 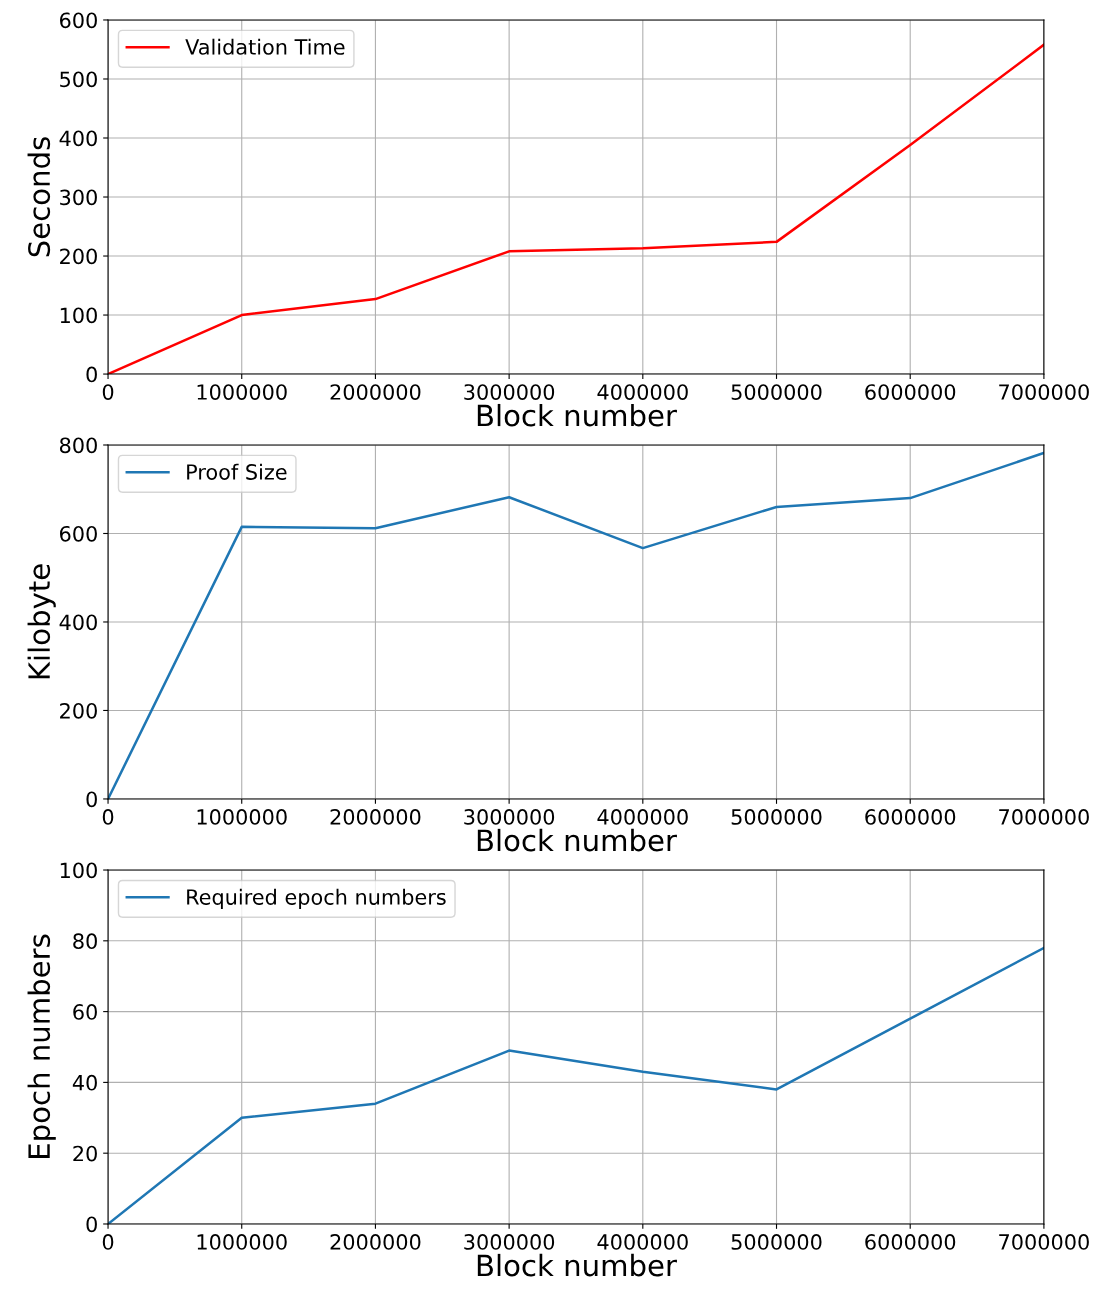 I want to click on legend-label: Proof Size, so click(x=237, y=471).